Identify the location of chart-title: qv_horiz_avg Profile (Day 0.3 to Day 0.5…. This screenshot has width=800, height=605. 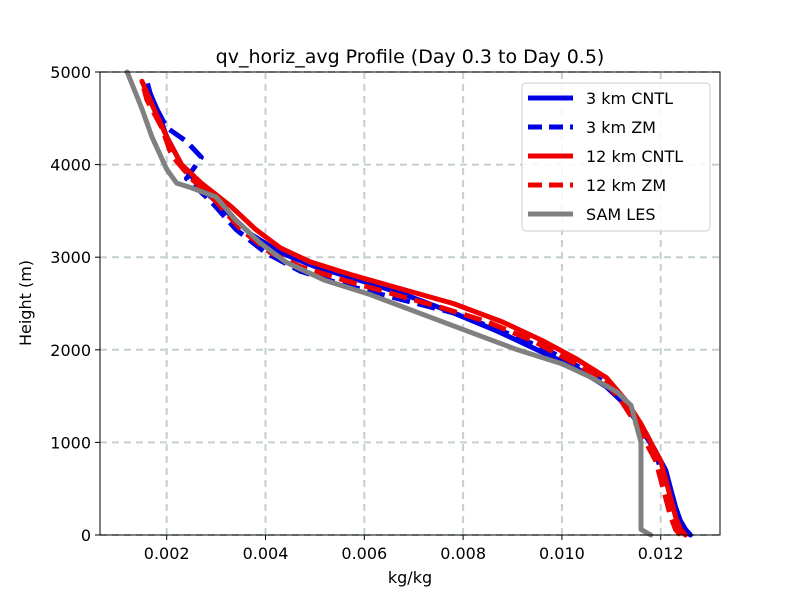
(410, 57).